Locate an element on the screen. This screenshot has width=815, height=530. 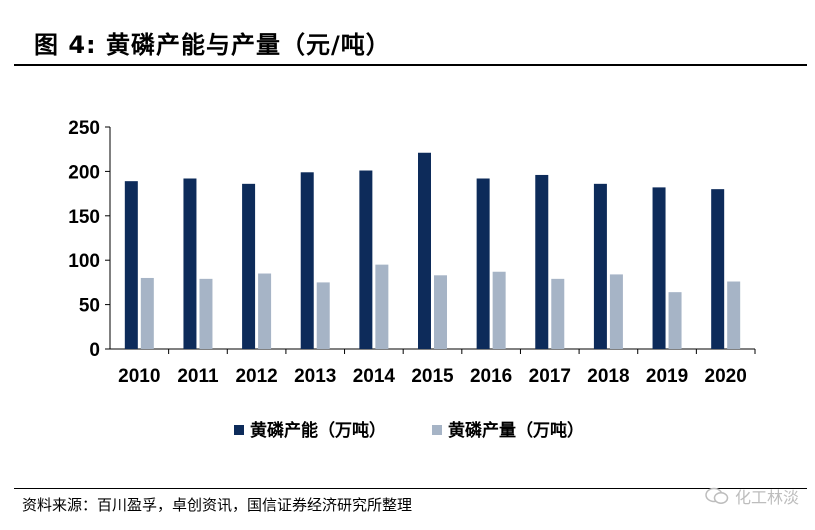
watermark-text: 化工林淡 is located at coordinates (766, 497).